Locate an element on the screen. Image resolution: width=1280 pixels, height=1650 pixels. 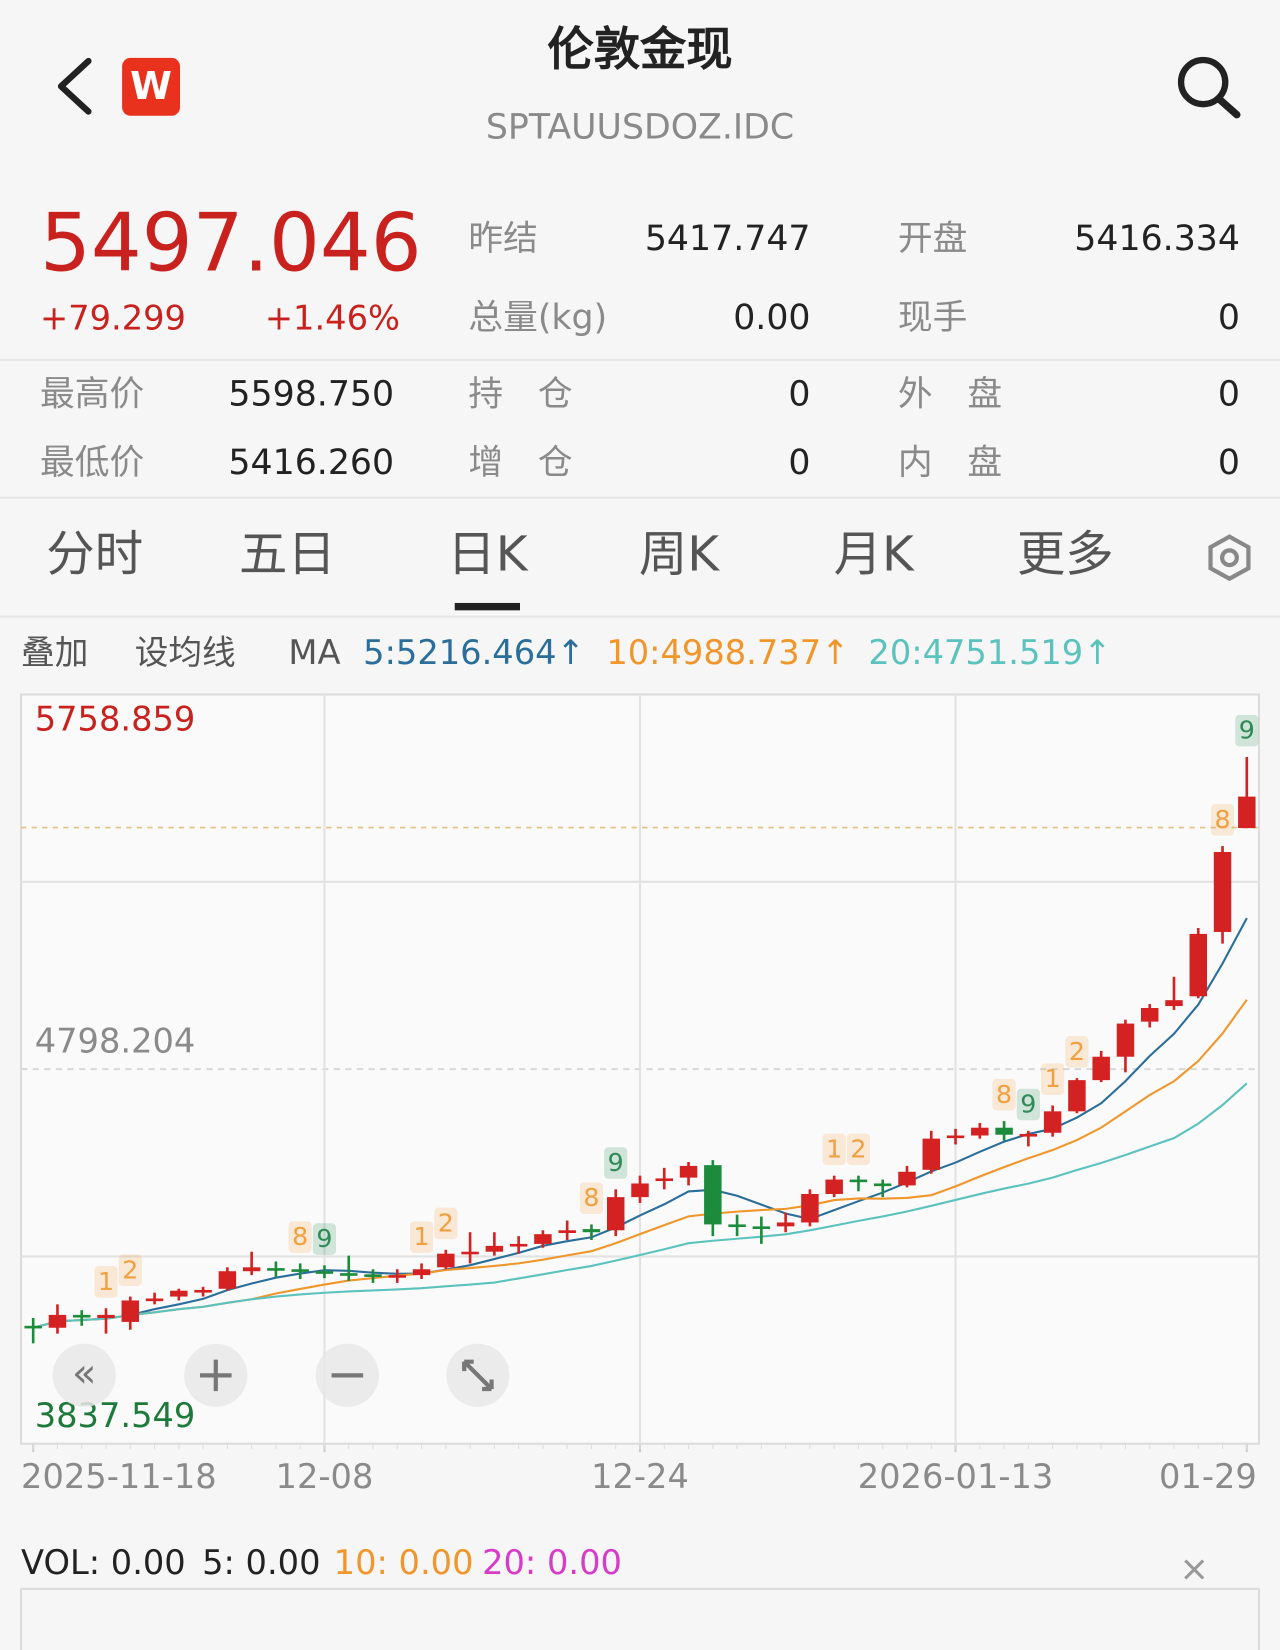
back-button is located at coordinates (74, 86).